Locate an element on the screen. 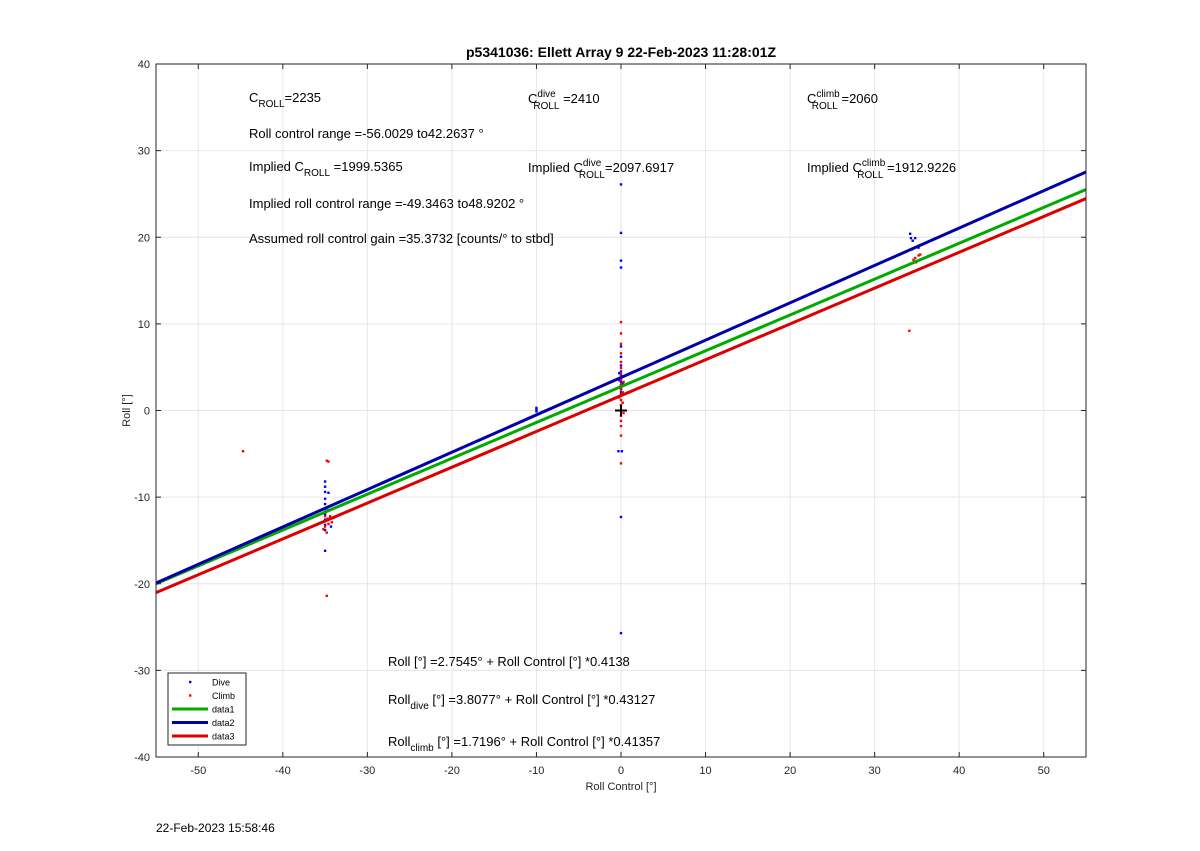 This screenshot has height=851, width=1200. annotation-implied-c-roll-dive: Implied Cdive ROLL=2097.6917 is located at coordinates (601, 169).